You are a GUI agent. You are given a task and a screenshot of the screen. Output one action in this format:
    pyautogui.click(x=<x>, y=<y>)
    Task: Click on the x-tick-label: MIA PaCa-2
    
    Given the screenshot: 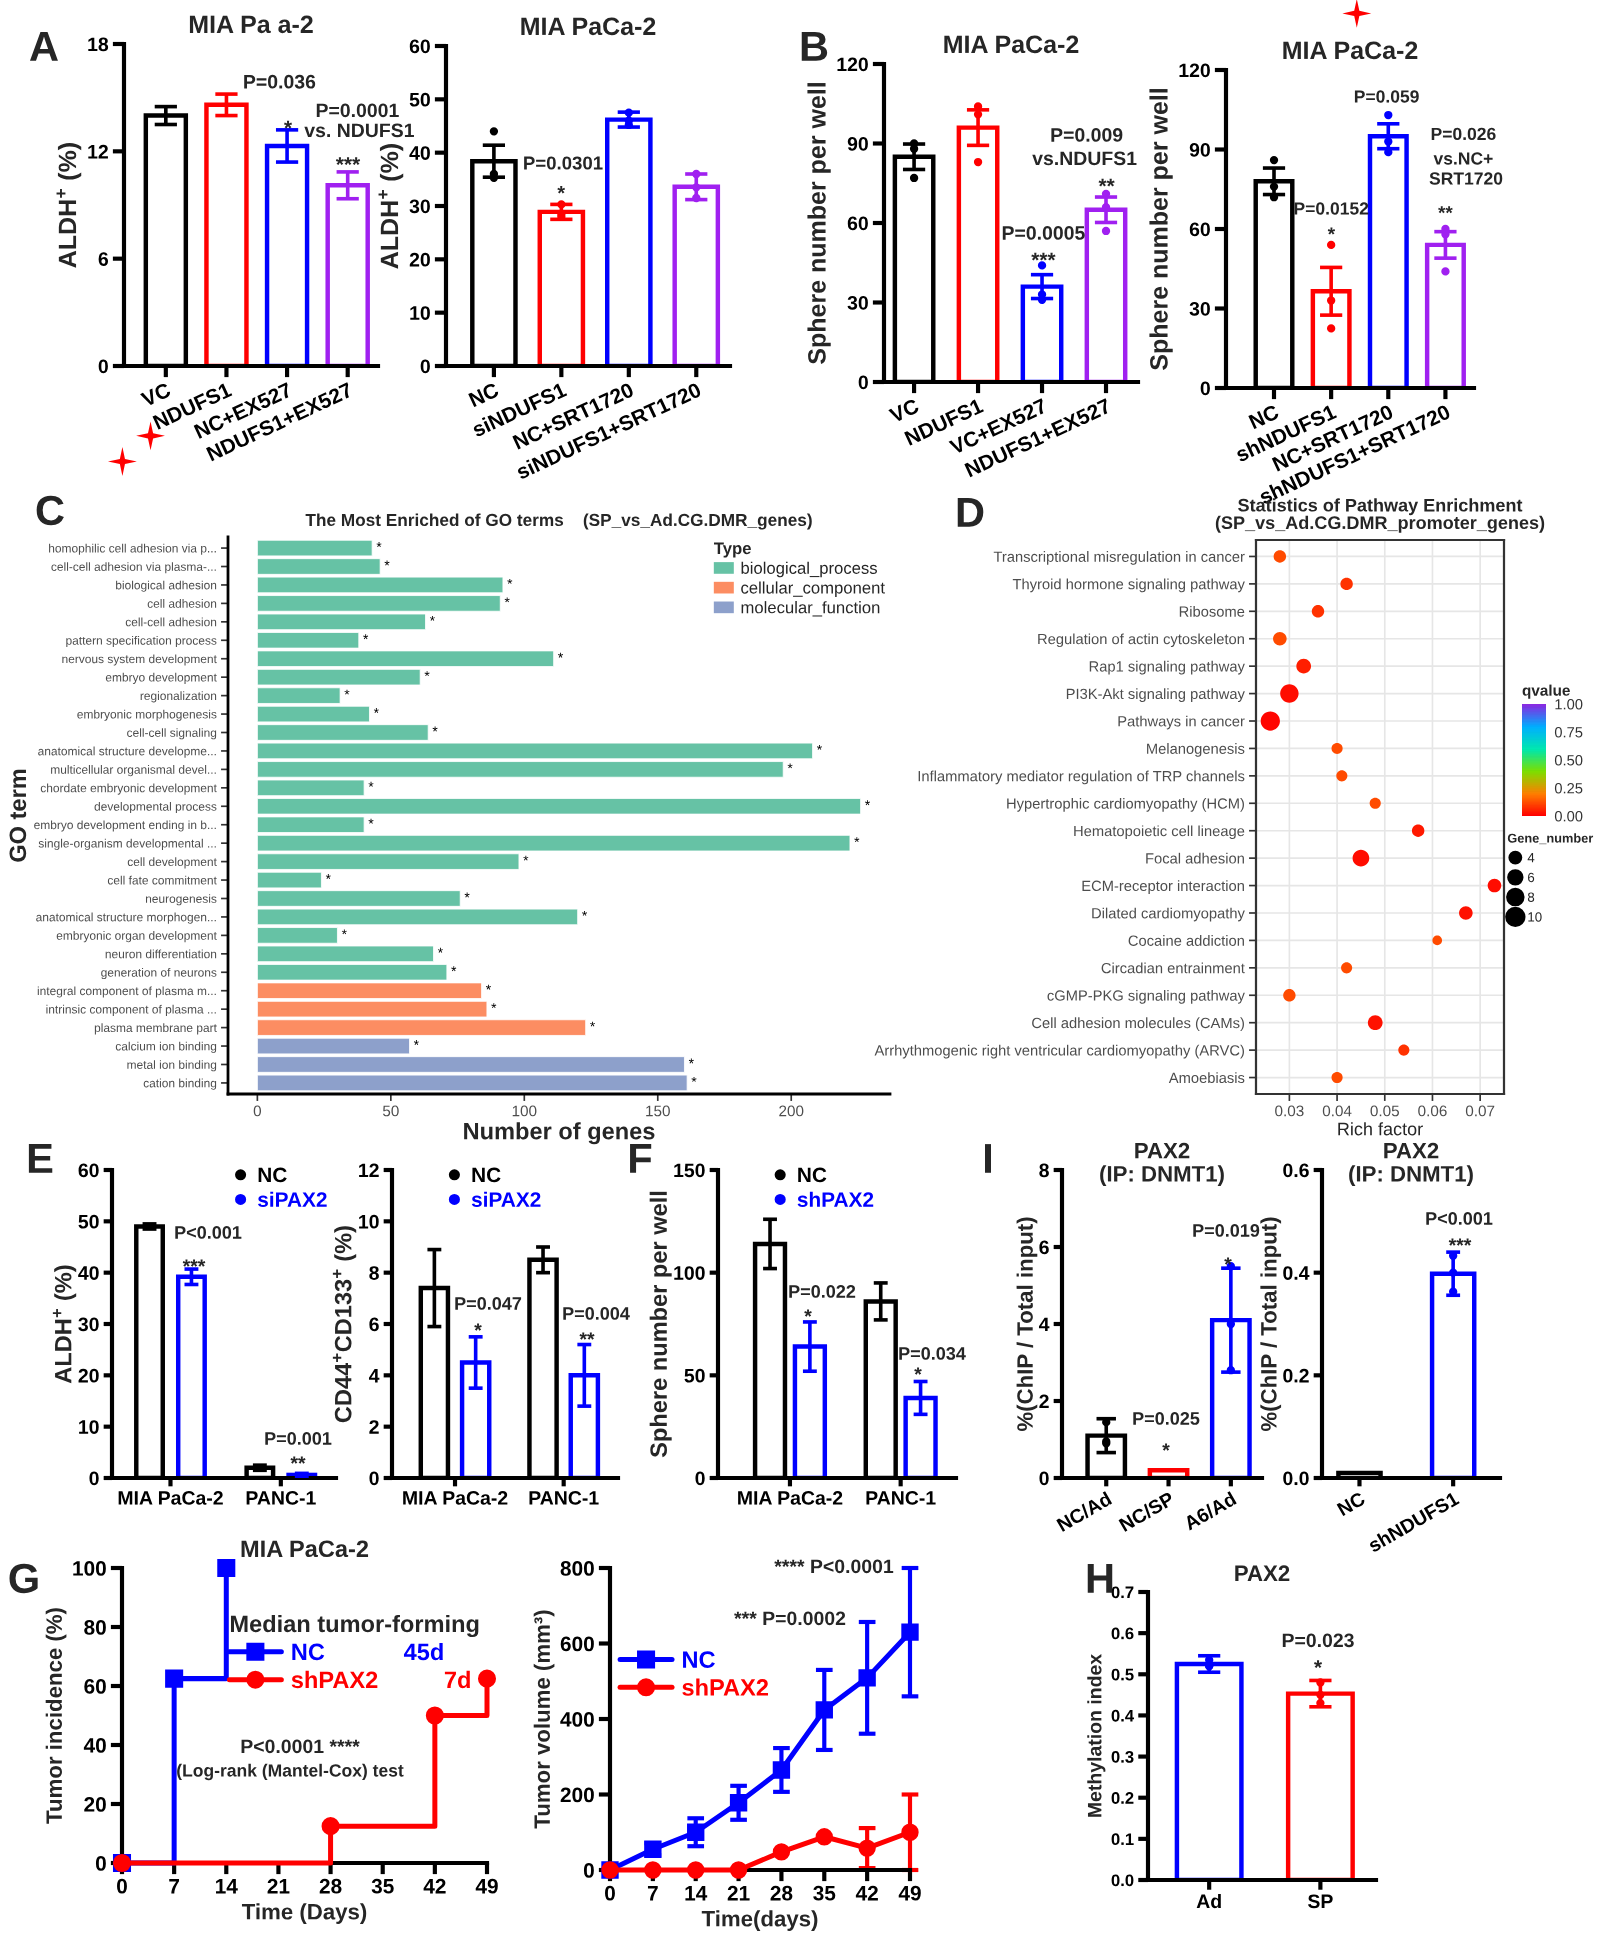 What is the action you would take?
    pyautogui.click(x=170, y=1498)
    